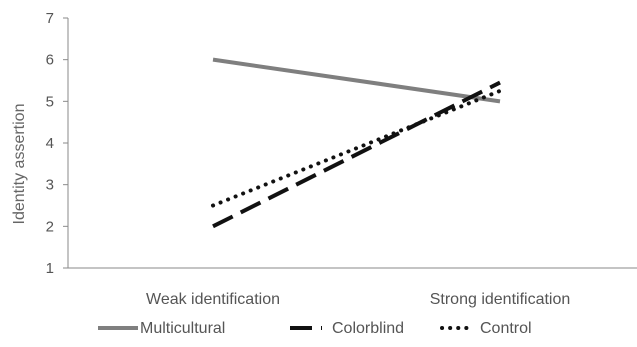  Describe the element at coordinates (50, 60) in the screenshot. I see `y-tick-label: 6` at that location.